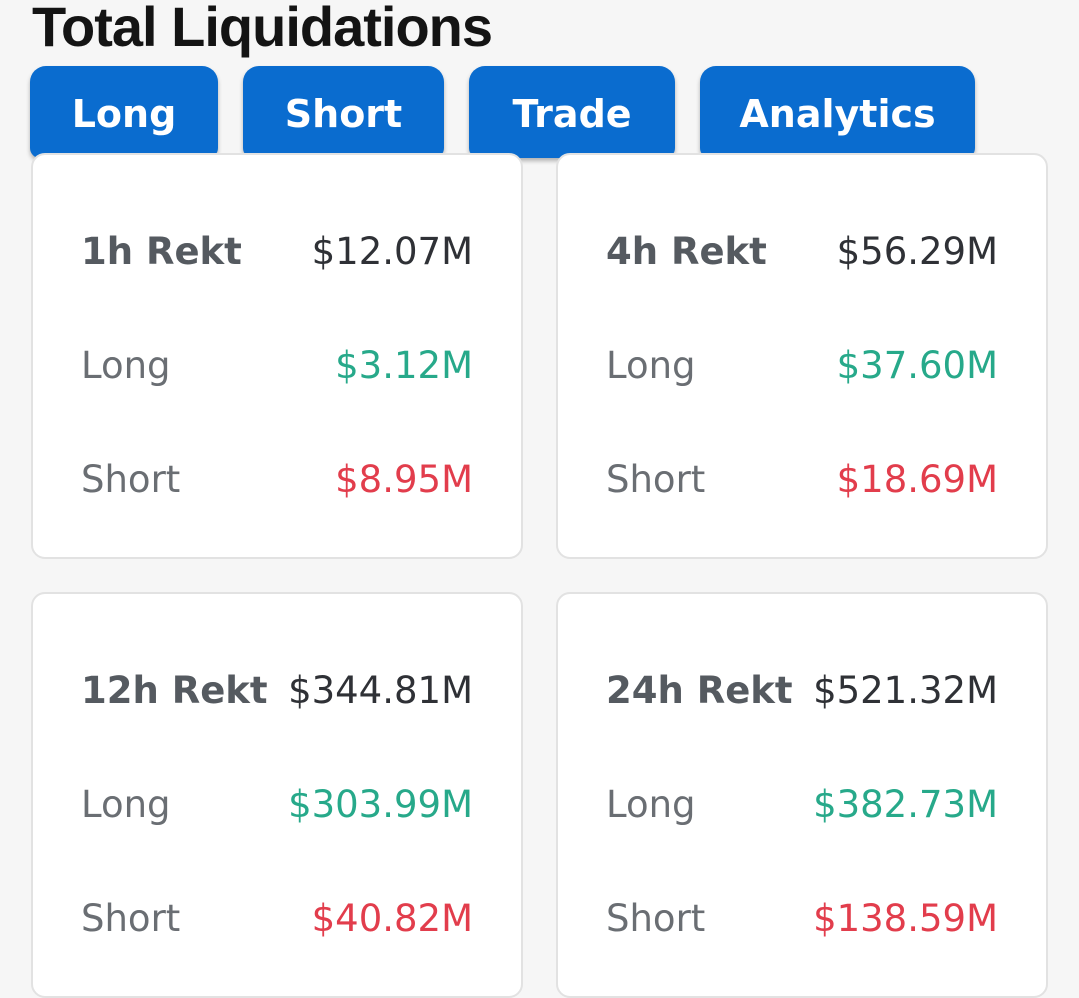 This screenshot has width=1079, height=998. I want to click on long-row: Long $37.60M, so click(802, 365).